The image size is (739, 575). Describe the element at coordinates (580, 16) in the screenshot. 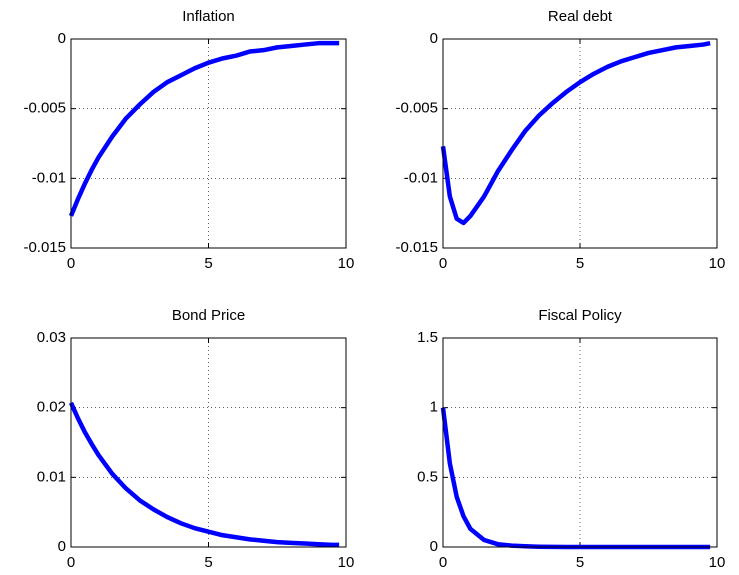

I see `chart-title: Real debt` at that location.